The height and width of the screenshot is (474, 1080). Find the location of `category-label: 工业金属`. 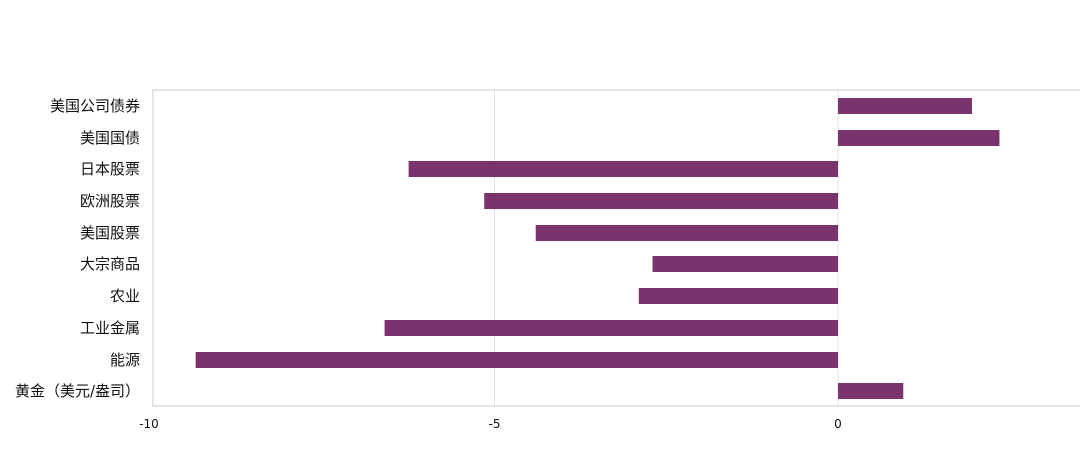

category-label: 工业金属 is located at coordinates (110, 328).